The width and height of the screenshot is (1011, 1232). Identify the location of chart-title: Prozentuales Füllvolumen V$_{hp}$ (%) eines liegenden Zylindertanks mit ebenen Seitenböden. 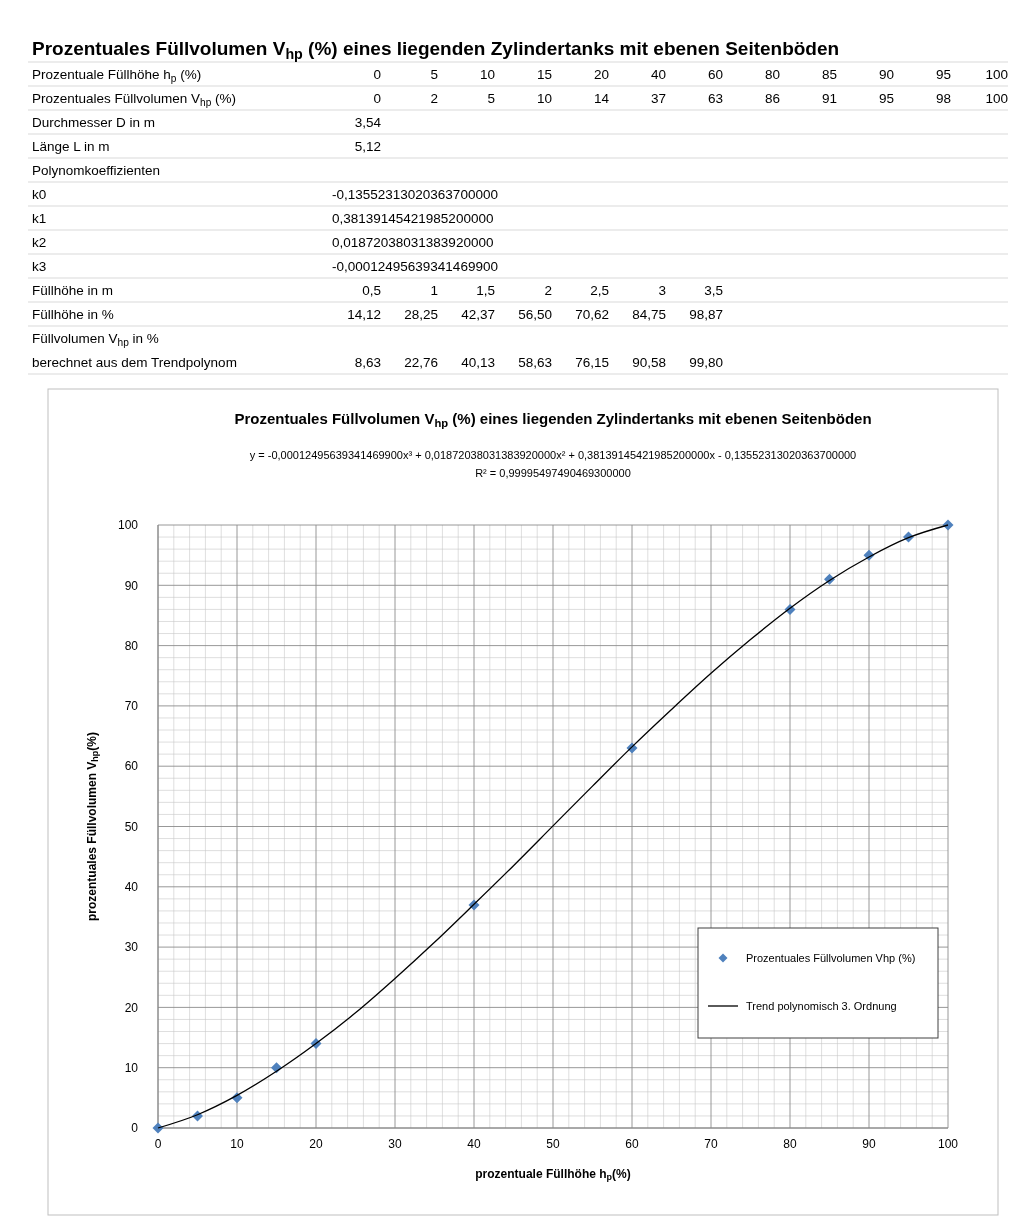
(553, 419).